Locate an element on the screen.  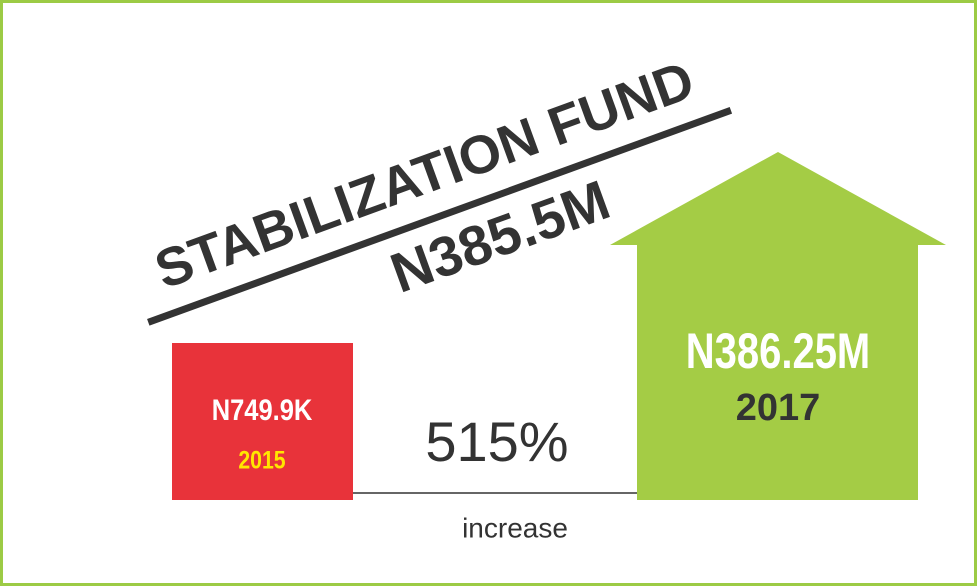
before-year: 2015 is located at coordinates (261, 460).